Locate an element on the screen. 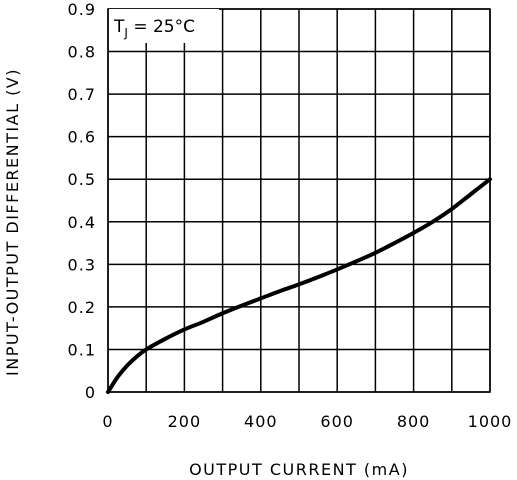 Image resolution: width=517 pixels, height=480 pixels. y-axis-title: INPUT-OUTPUT DIFFERENTIAL (V) is located at coordinates (12, 222).